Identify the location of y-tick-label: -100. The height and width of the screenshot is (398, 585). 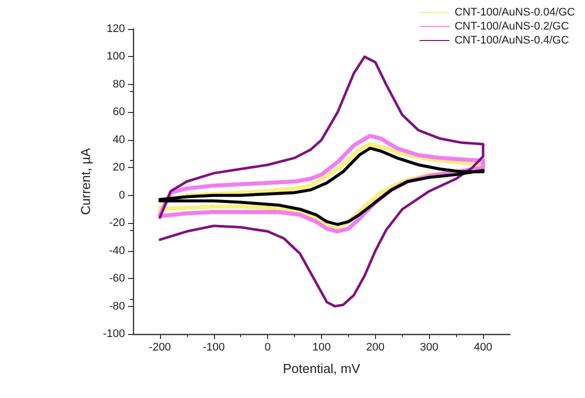
(113, 334).